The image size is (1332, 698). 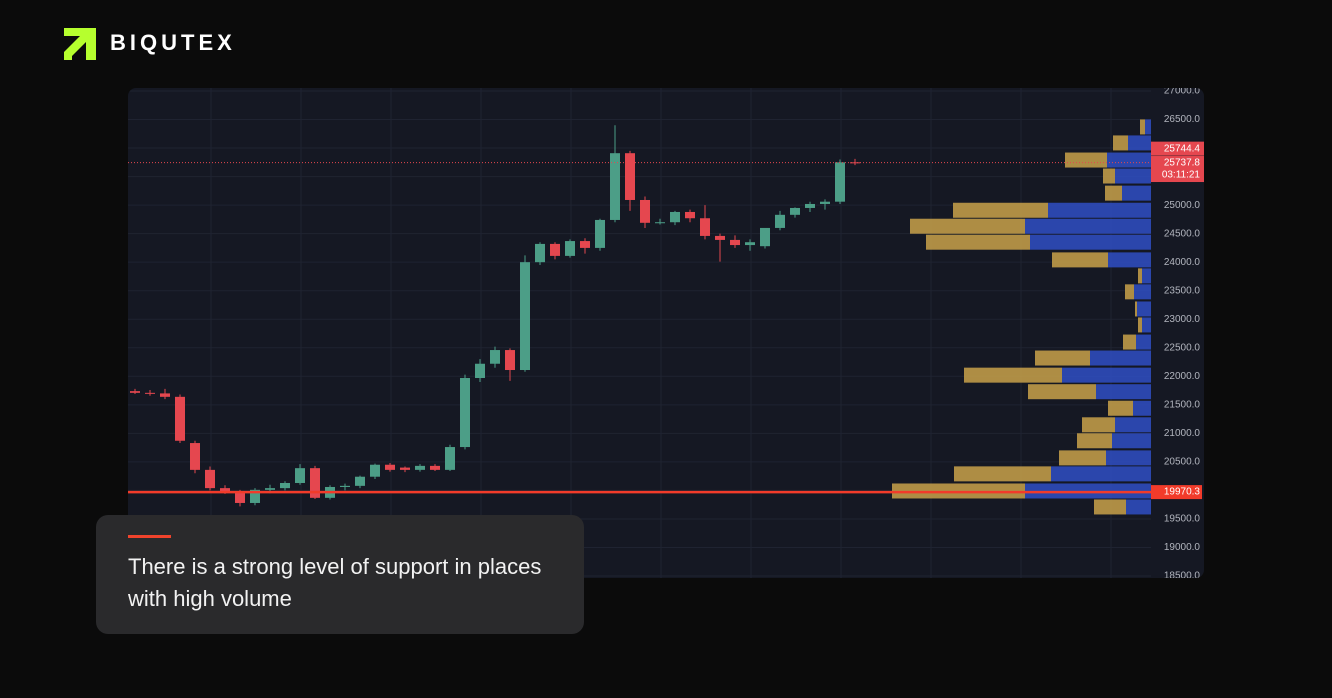 I want to click on last-price-box, so click(x=1177, y=169).